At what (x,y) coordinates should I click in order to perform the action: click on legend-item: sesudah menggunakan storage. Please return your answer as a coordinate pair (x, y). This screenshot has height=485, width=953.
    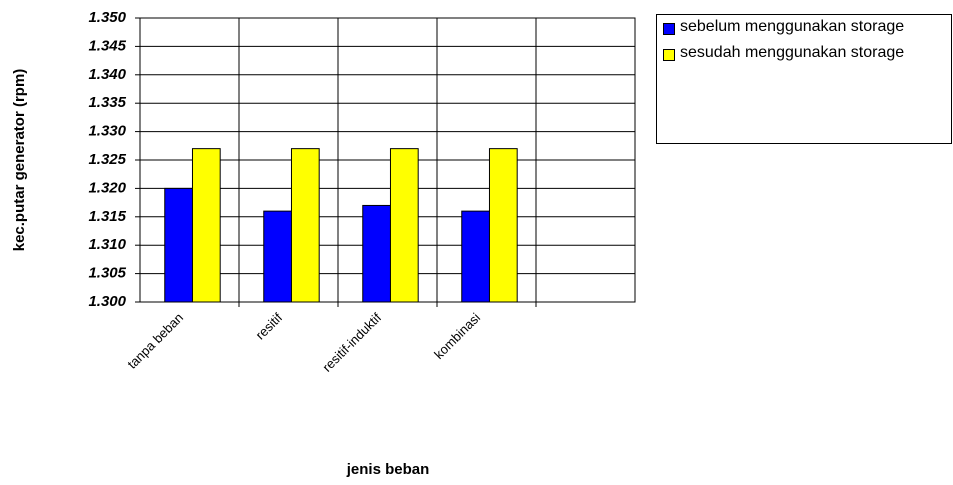
    Looking at the image, I should click on (804, 54).